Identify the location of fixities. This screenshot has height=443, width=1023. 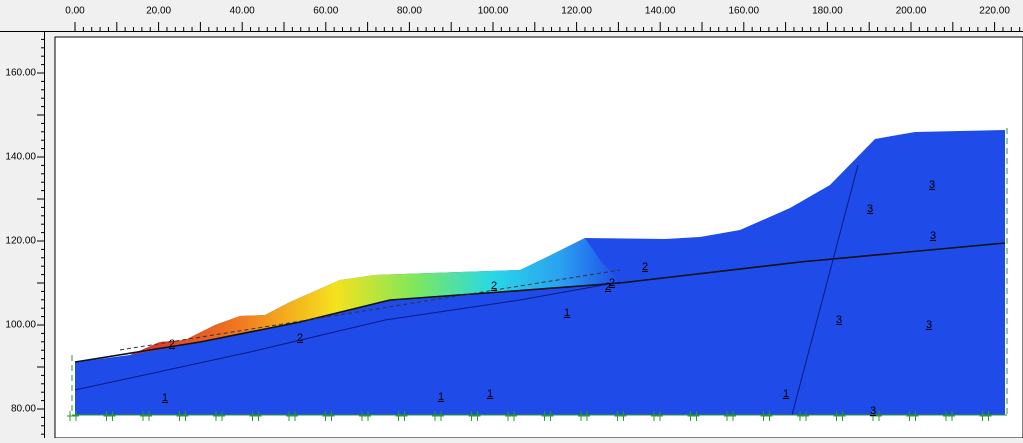
(529, 416).